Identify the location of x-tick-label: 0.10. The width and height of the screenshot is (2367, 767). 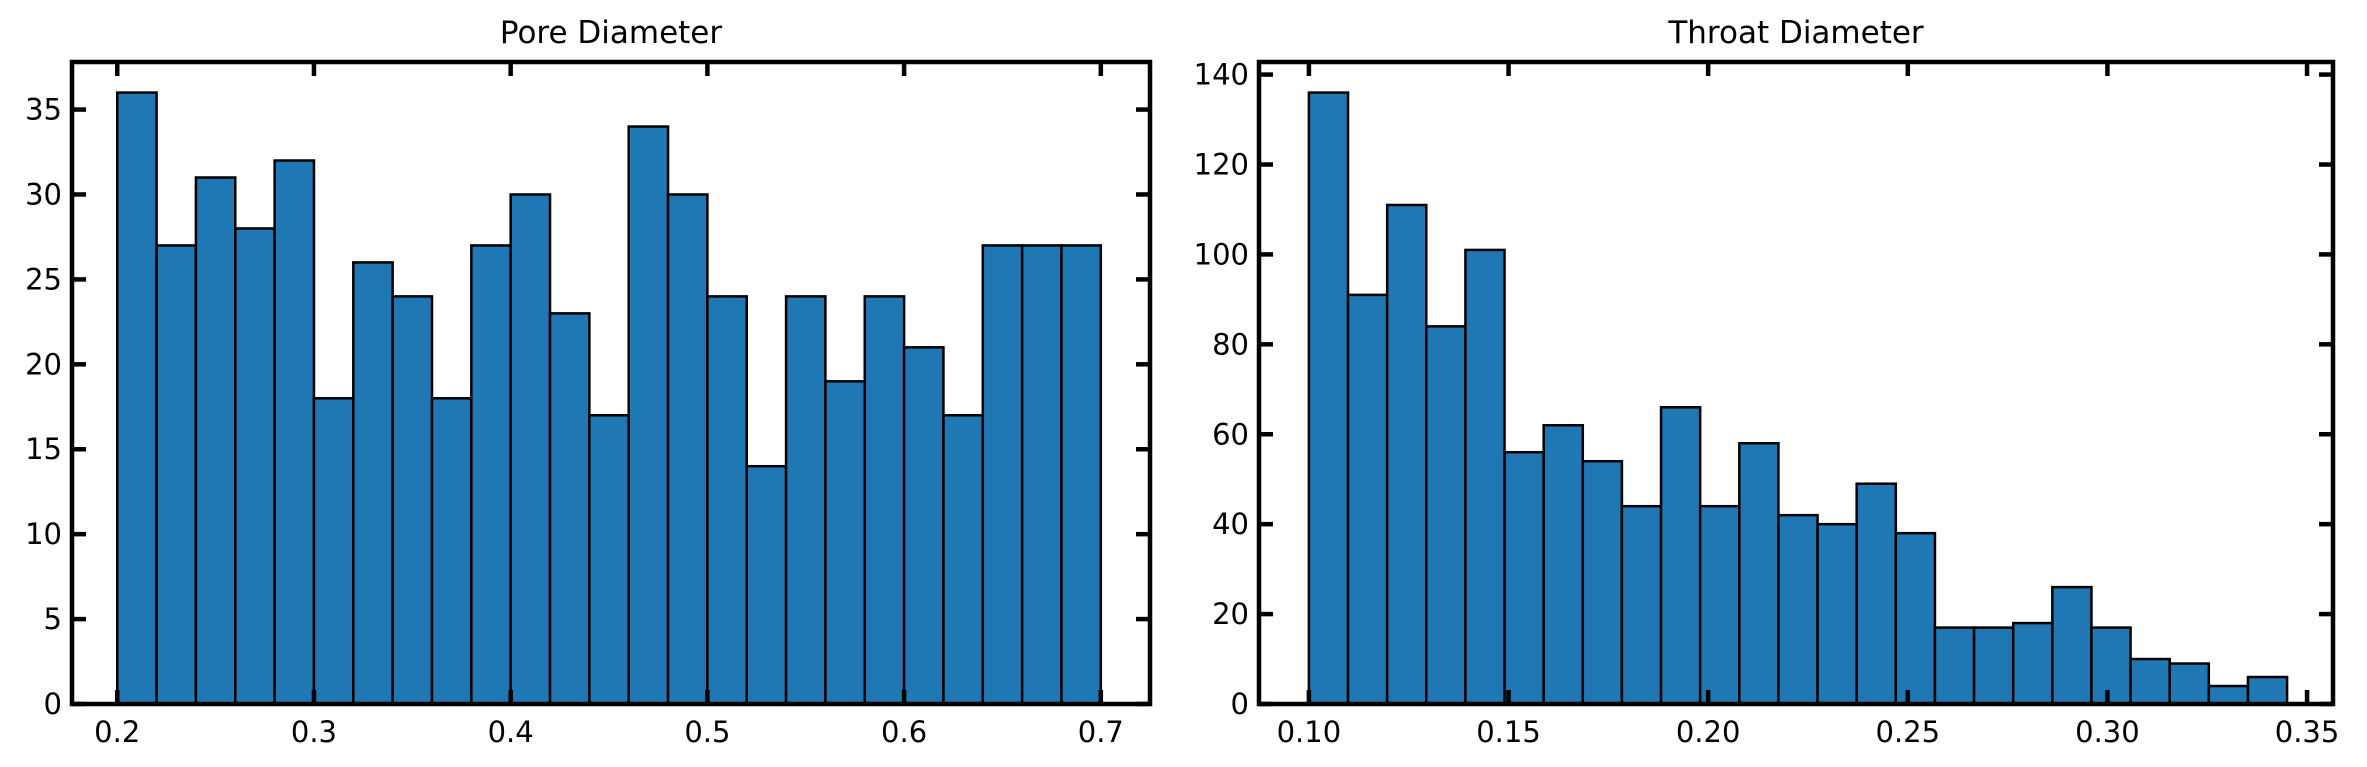
(1309, 732).